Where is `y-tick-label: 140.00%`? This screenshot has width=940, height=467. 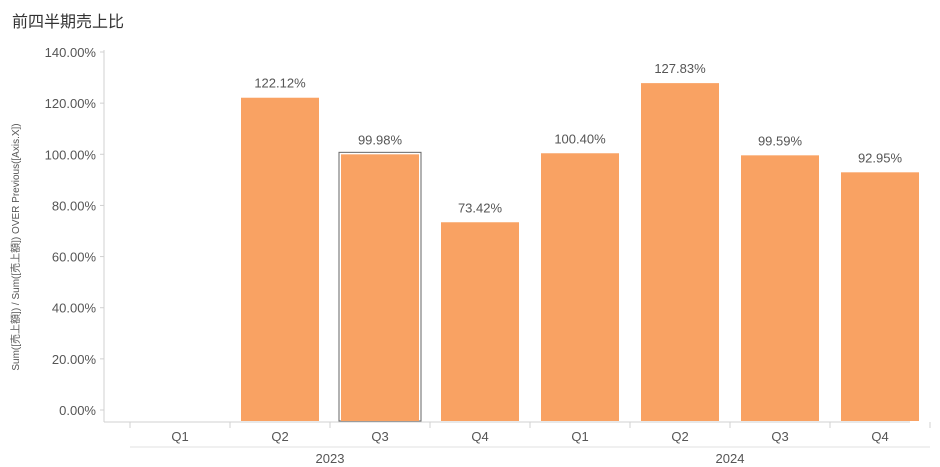 y-tick-label: 140.00% is located at coordinates (71, 52).